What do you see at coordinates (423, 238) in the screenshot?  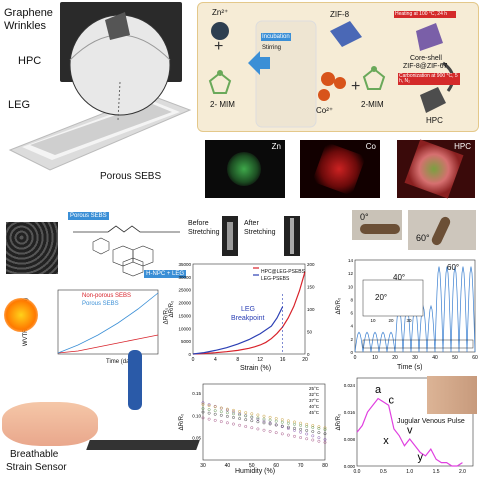 I see `deg60-label: 60°` at bounding box center [423, 238].